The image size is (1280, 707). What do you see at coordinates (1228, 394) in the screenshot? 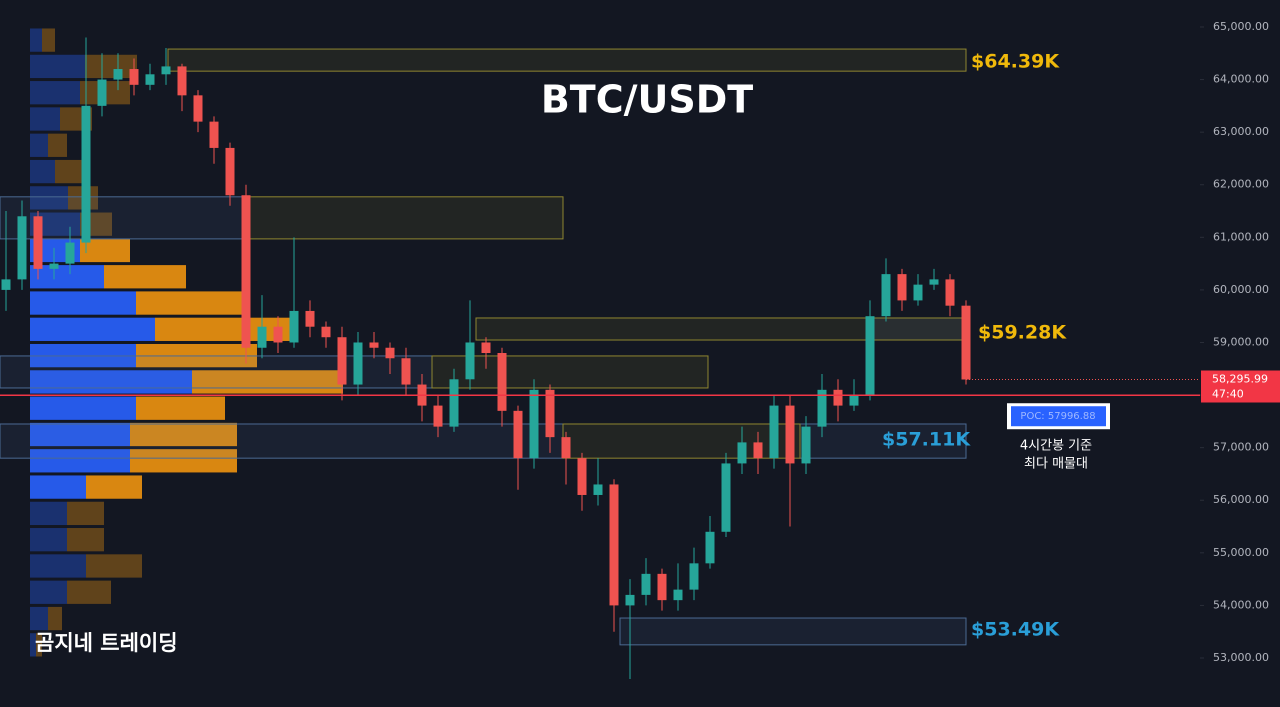
I see `countdown: 47:40` at bounding box center [1228, 394].